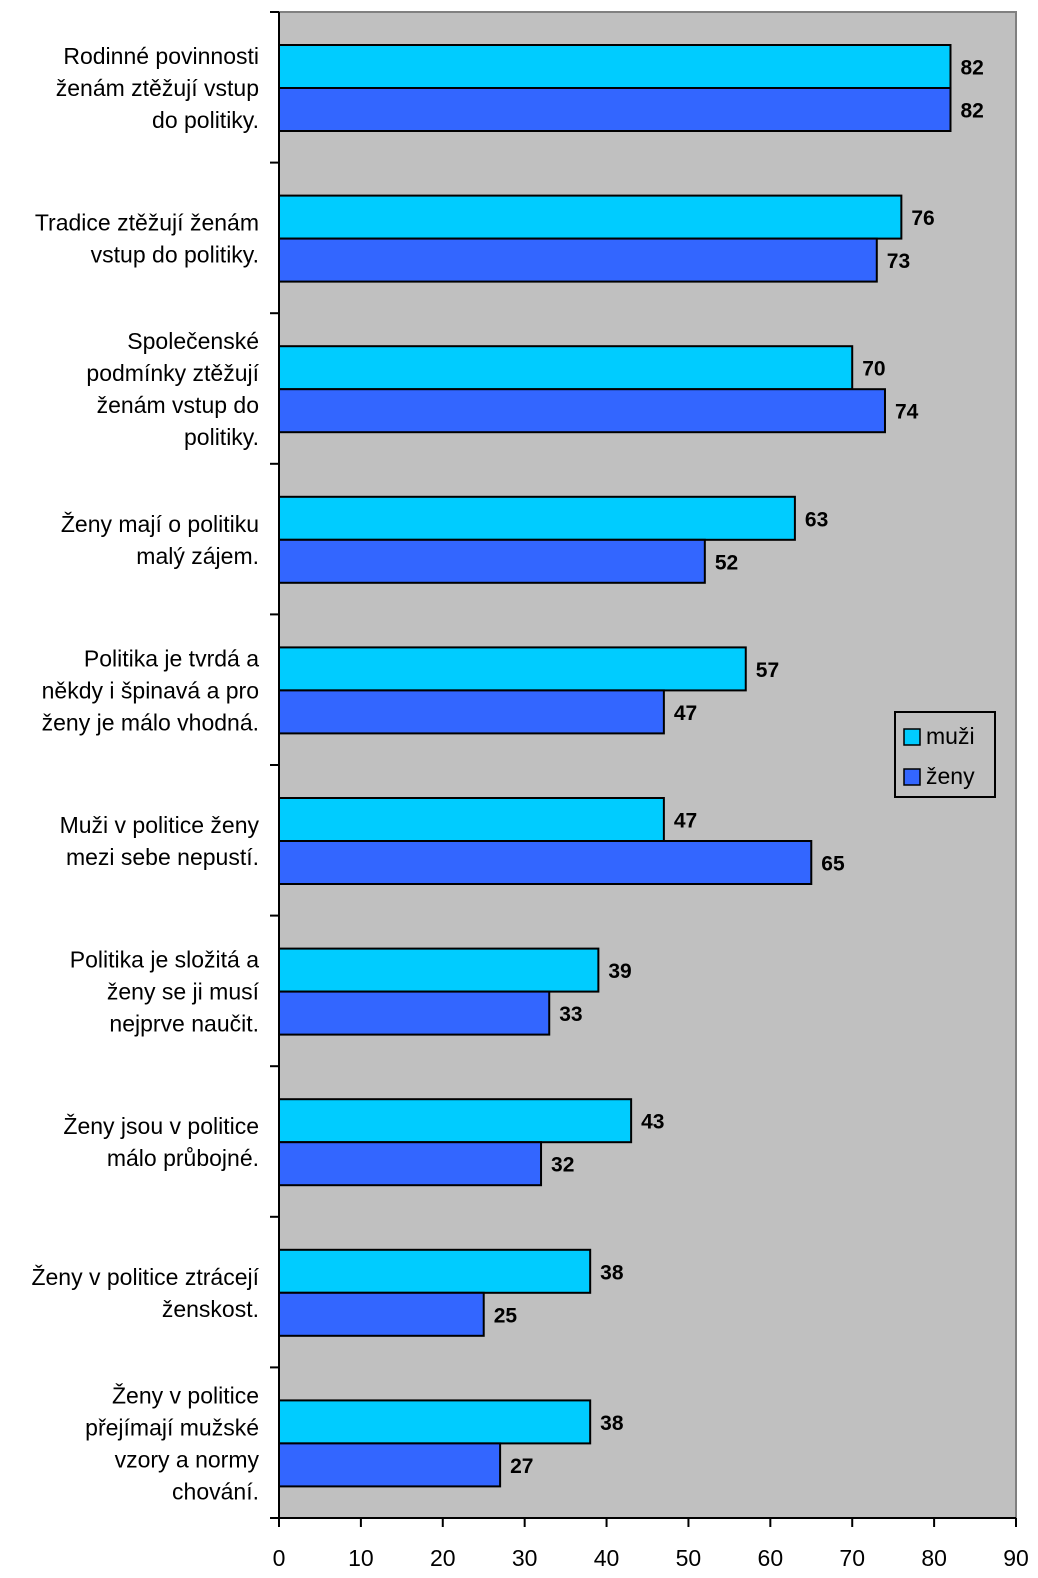 This screenshot has width=1038, height=1578. What do you see at coordinates (172, 373) in the screenshot?
I see `category-label-2-line-1: podmínky ztěžují` at bounding box center [172, 373].